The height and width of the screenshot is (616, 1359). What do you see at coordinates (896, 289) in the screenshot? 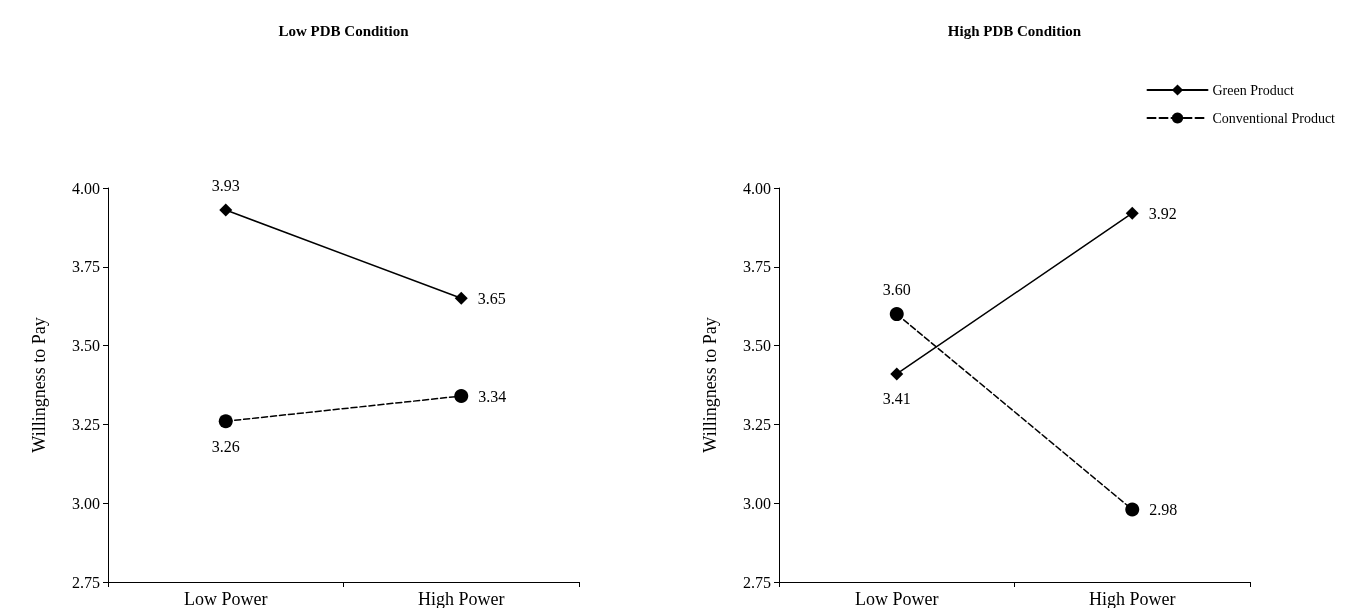
I see `data-label: 3.60` at bounding box center [896, 289].